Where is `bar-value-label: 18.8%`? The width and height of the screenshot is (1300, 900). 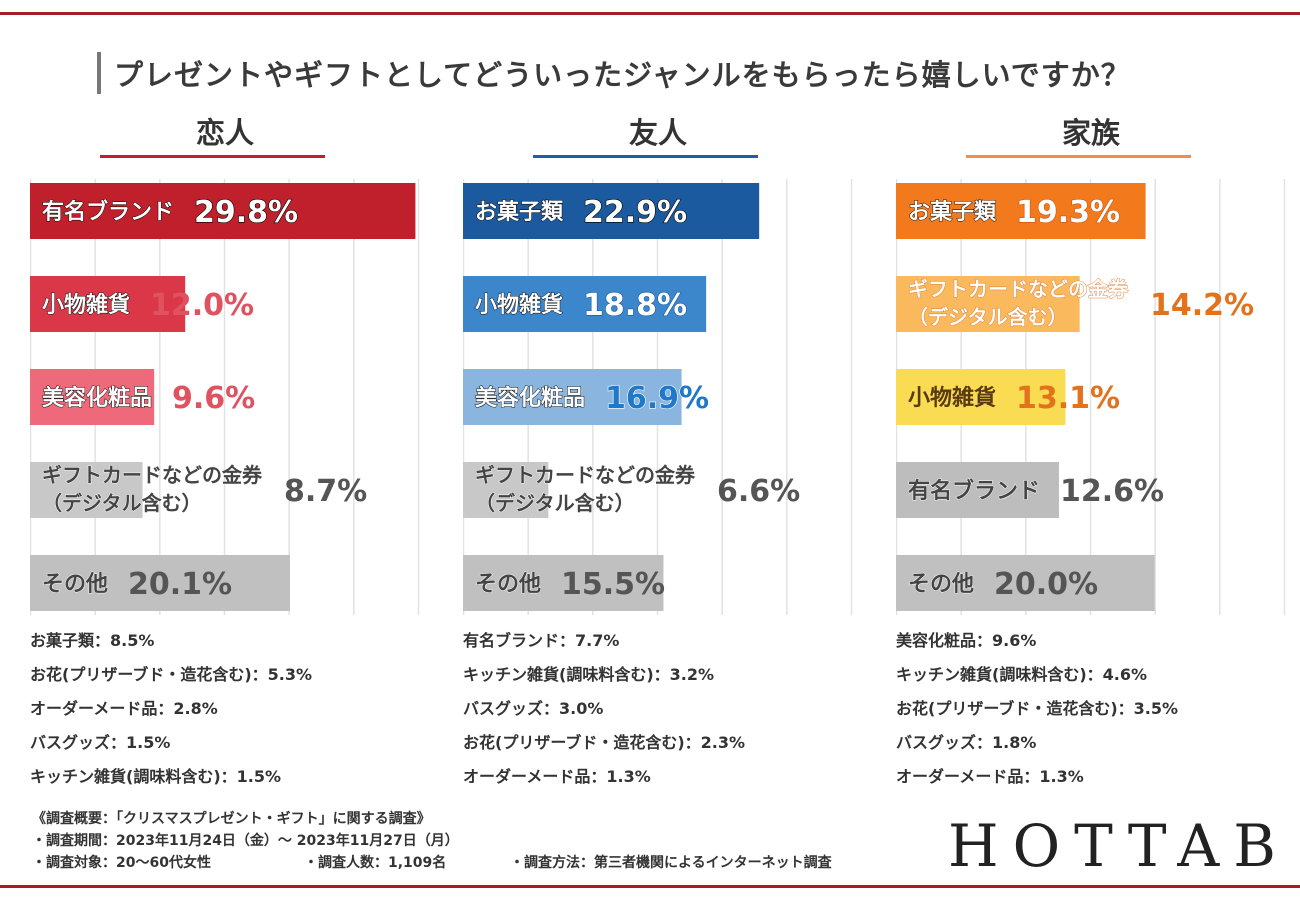 bar-value-label: 18.8% is located at coordinates (635, 305).